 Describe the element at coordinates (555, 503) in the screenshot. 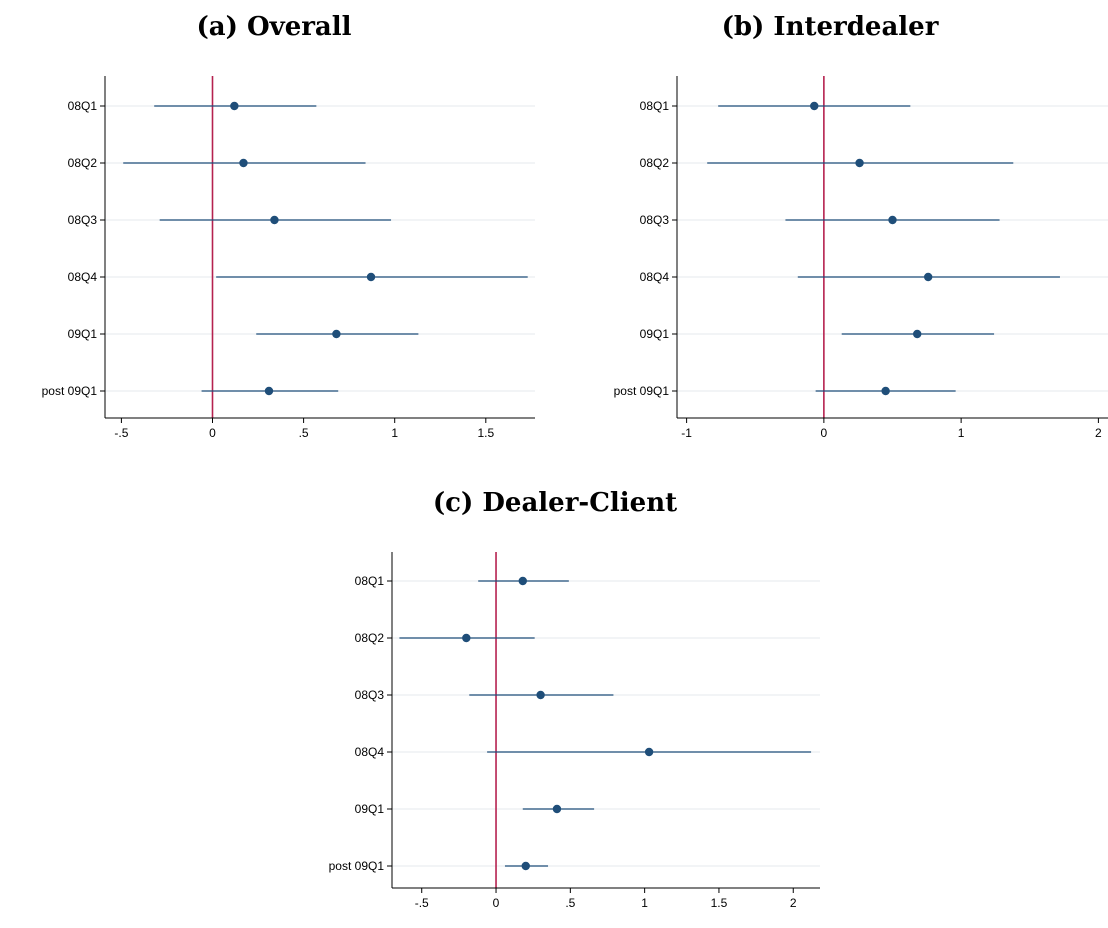

I see `panel-c-title: (c) Dealer-Client` at that location.